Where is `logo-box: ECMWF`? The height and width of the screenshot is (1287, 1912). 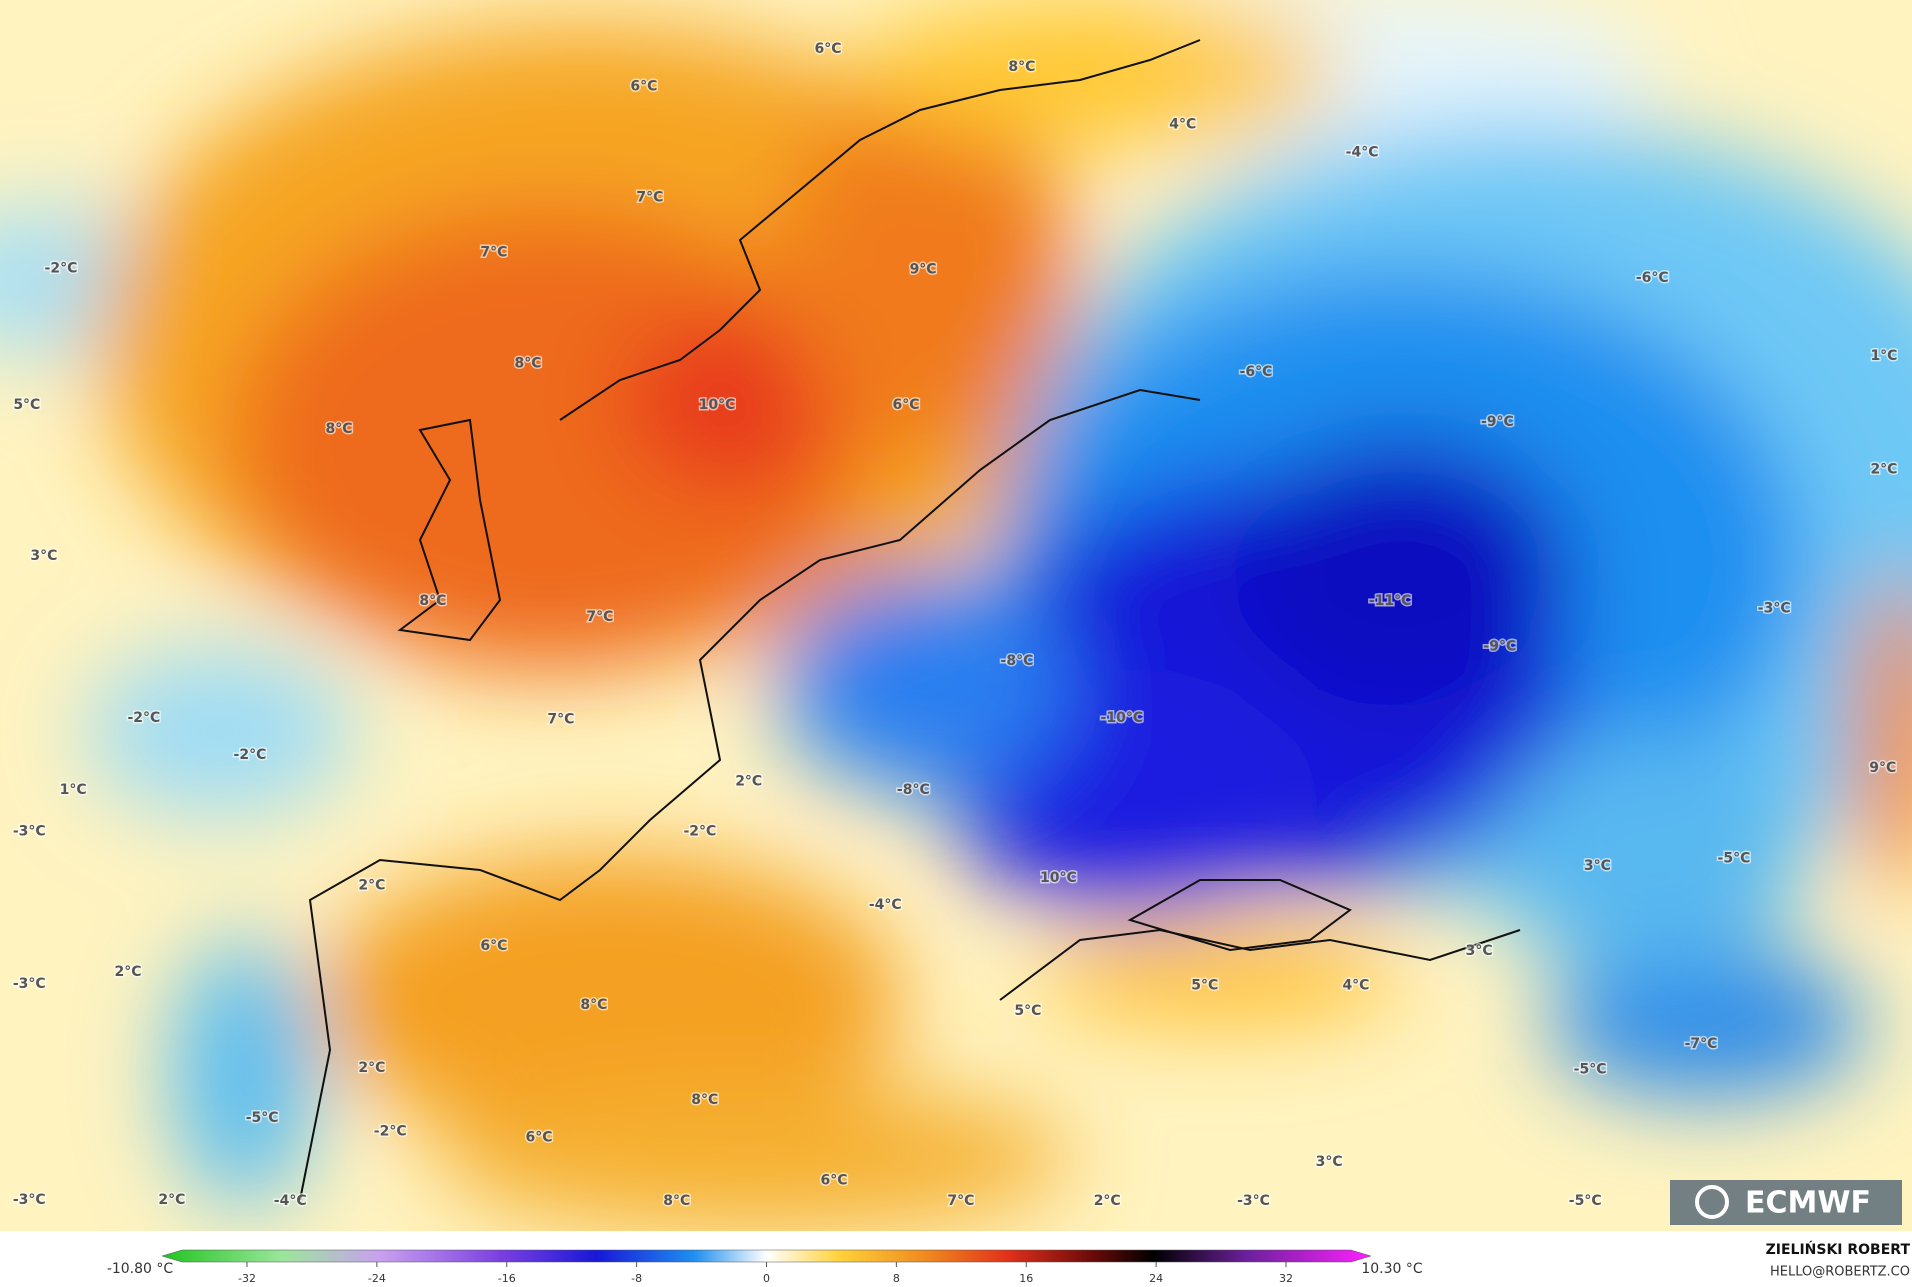 logo-box: ECMWF is located at coordinates (1786, 1202).